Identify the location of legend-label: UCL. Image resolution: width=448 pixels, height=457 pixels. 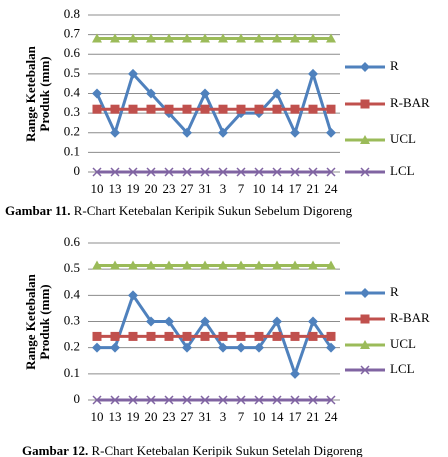
(403, 343).